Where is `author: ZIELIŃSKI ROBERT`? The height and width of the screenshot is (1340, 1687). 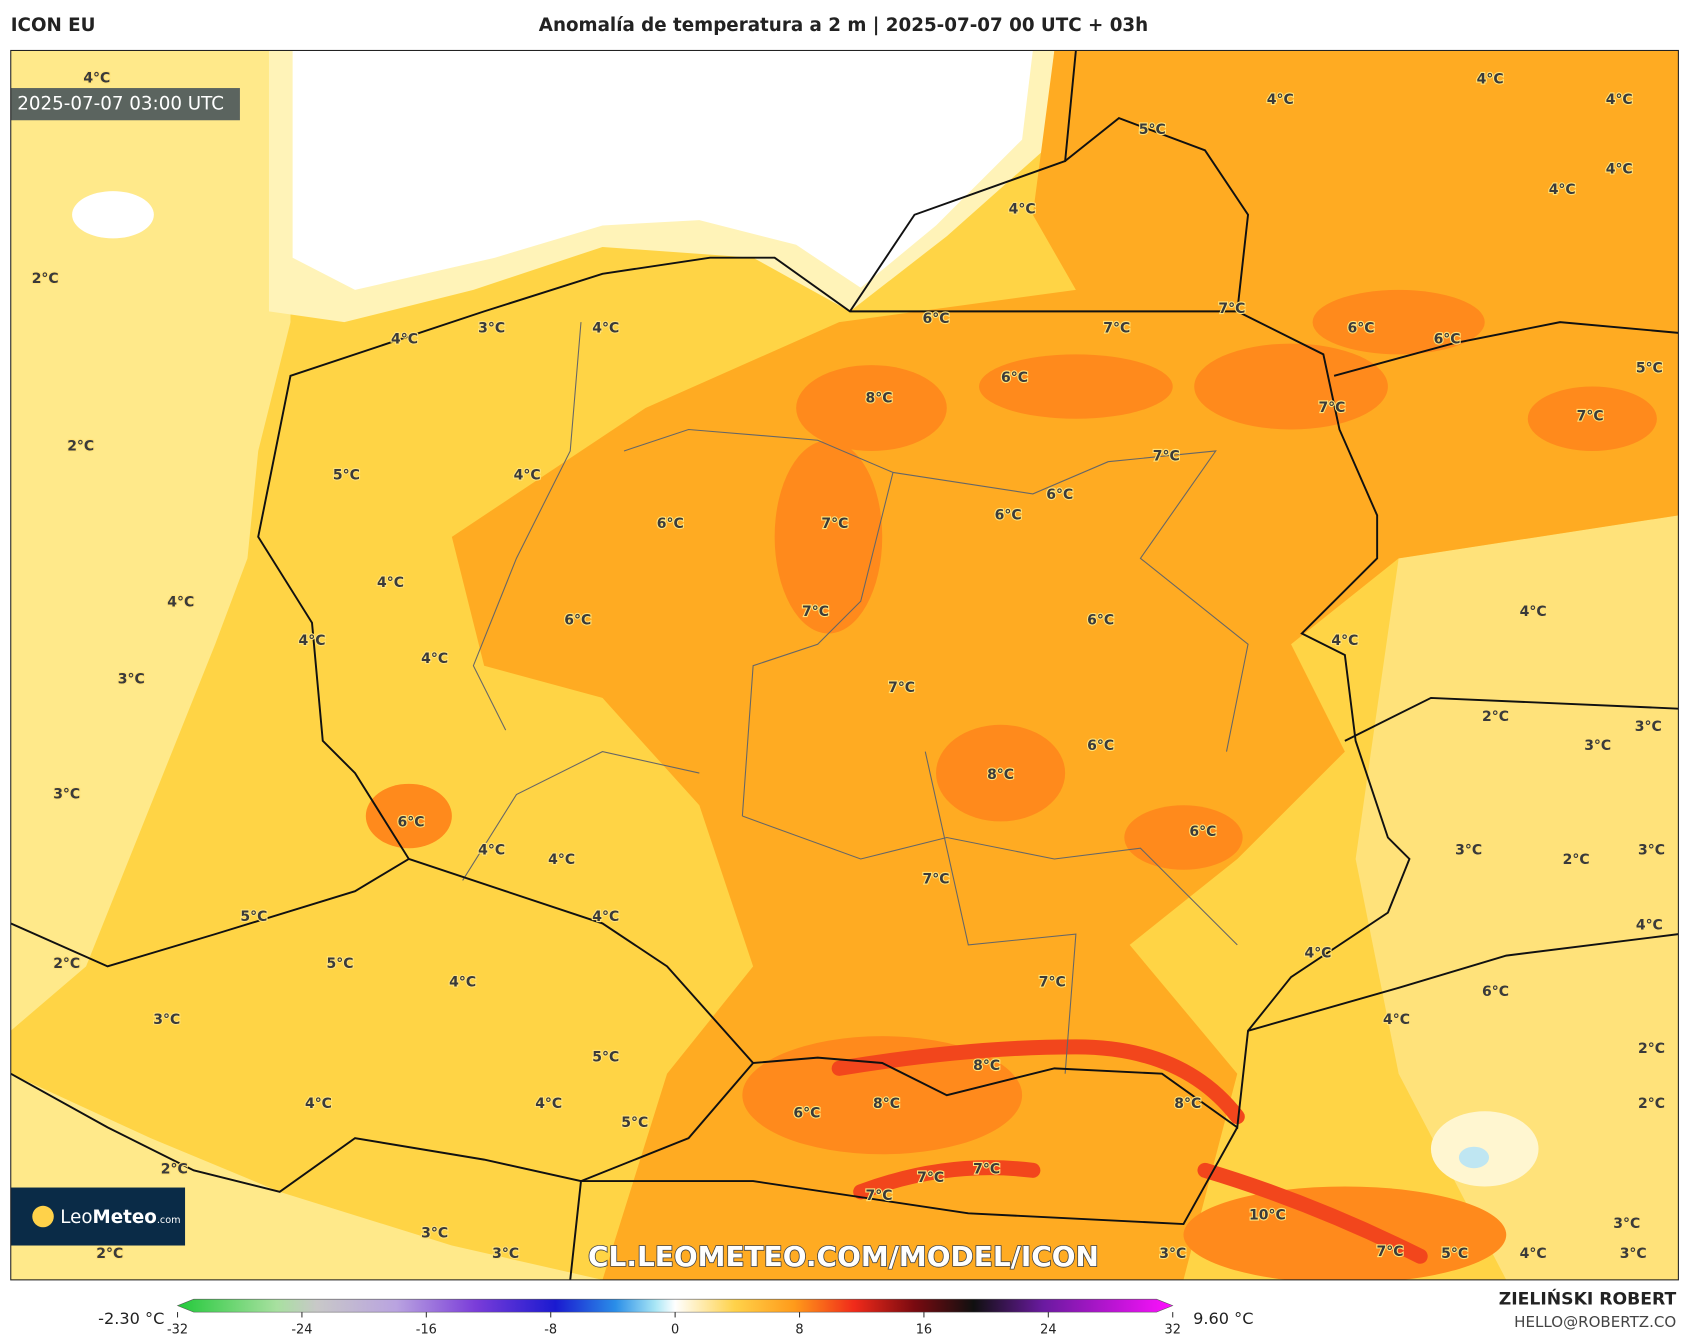 author: ZIELIŃSKI ROBERT is located at coordinates (1588, 1299).